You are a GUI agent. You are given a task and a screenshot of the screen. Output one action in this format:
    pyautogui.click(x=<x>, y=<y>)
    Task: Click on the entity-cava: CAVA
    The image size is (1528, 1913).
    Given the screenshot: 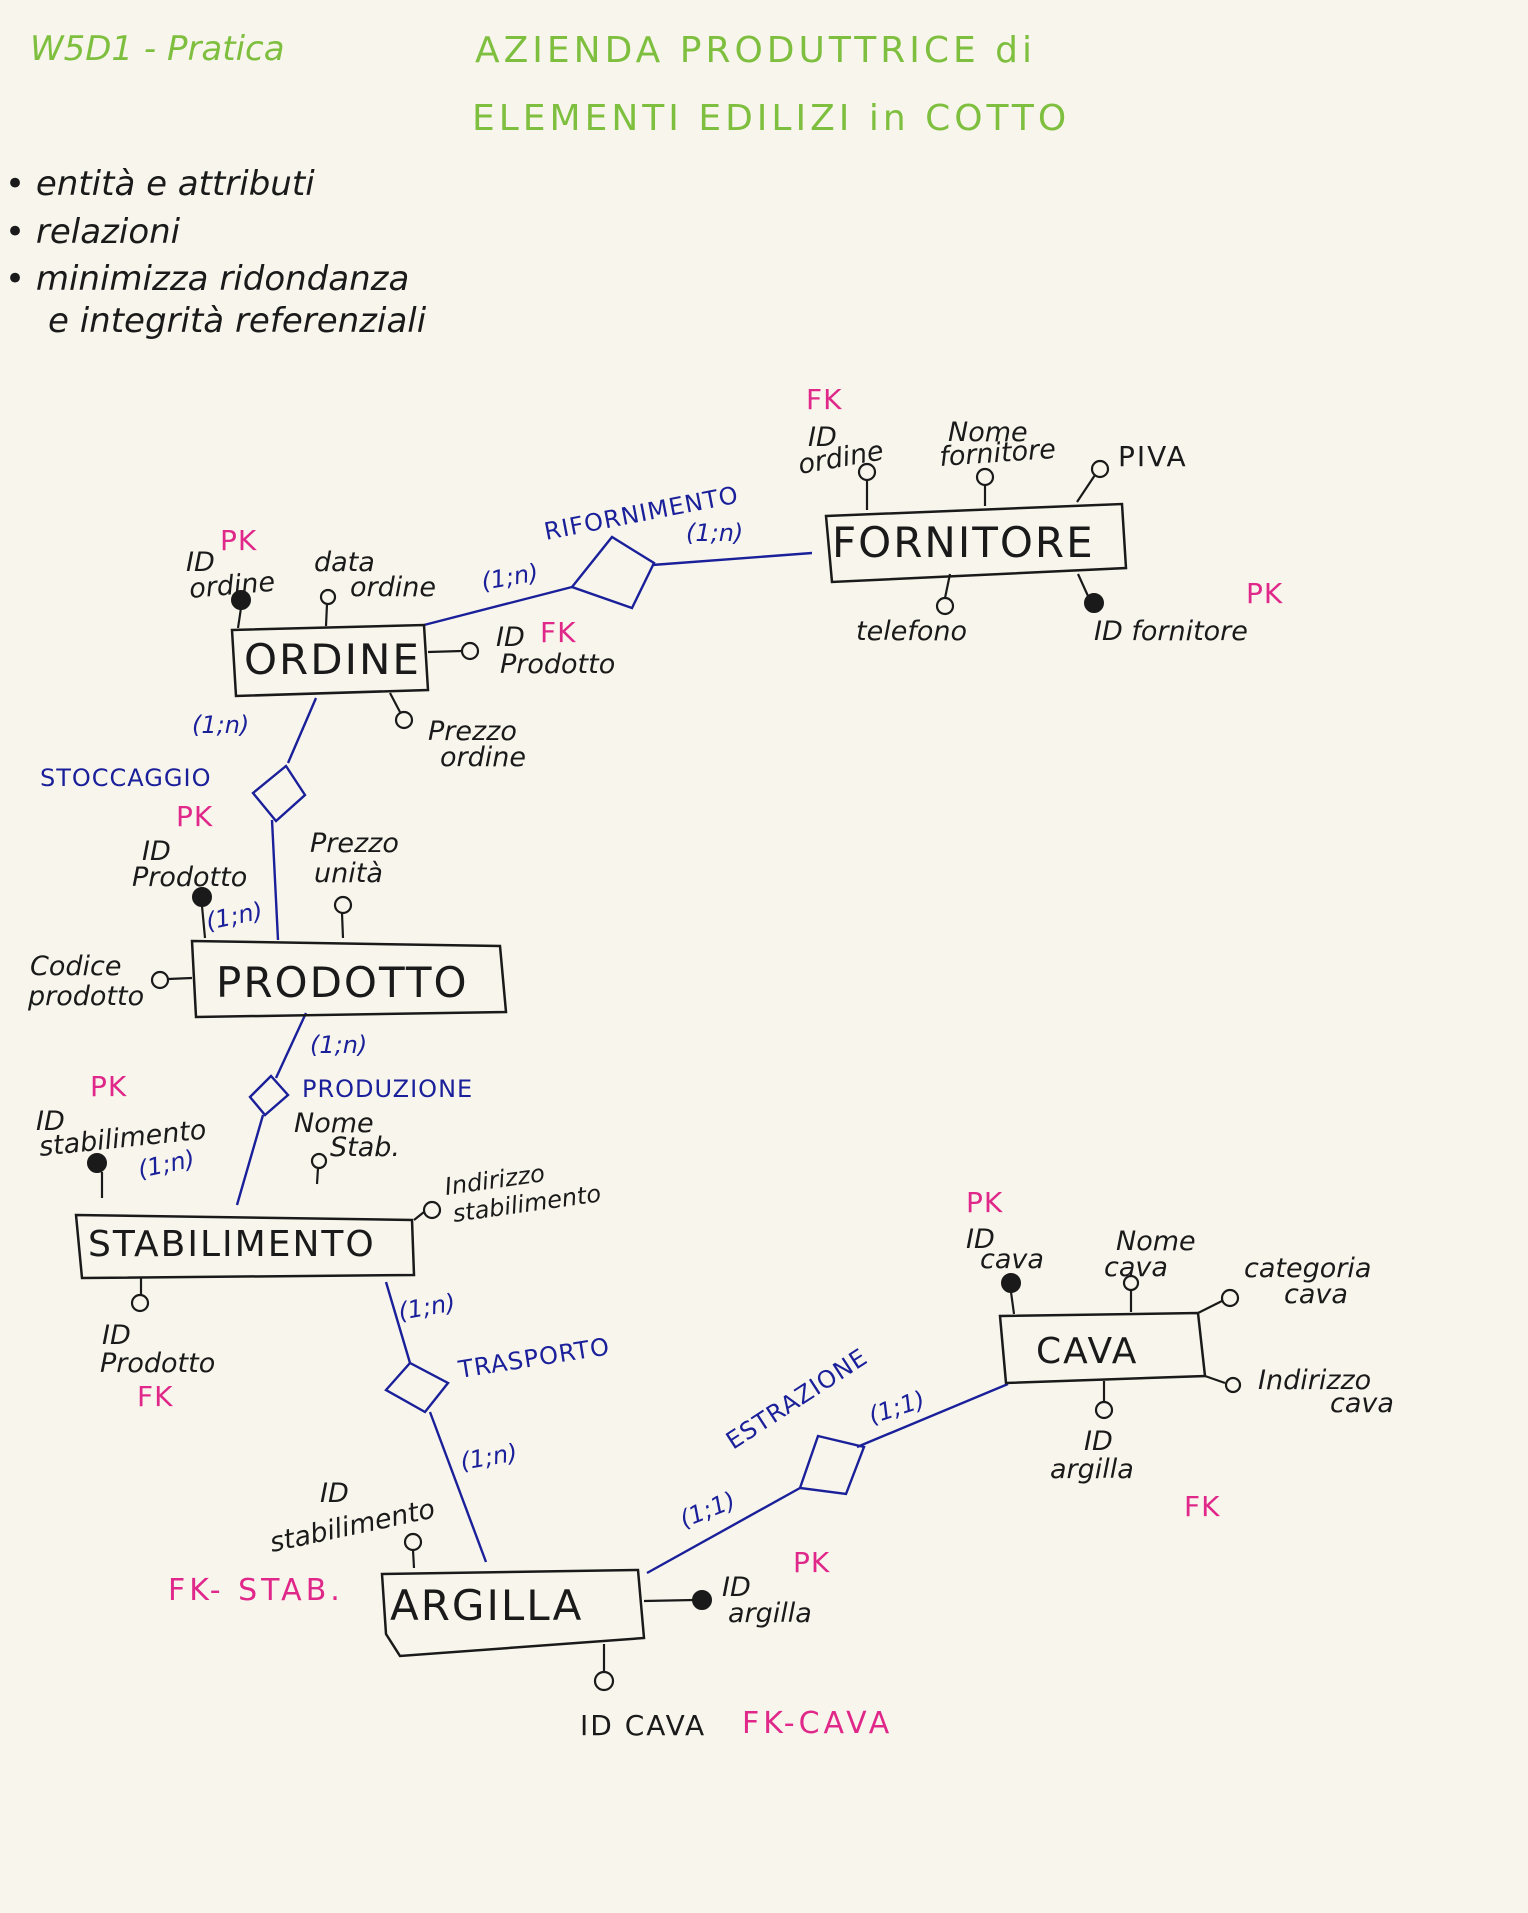 What is the action you would take?
    pyautogui.click(x=1102, y=1348)
    